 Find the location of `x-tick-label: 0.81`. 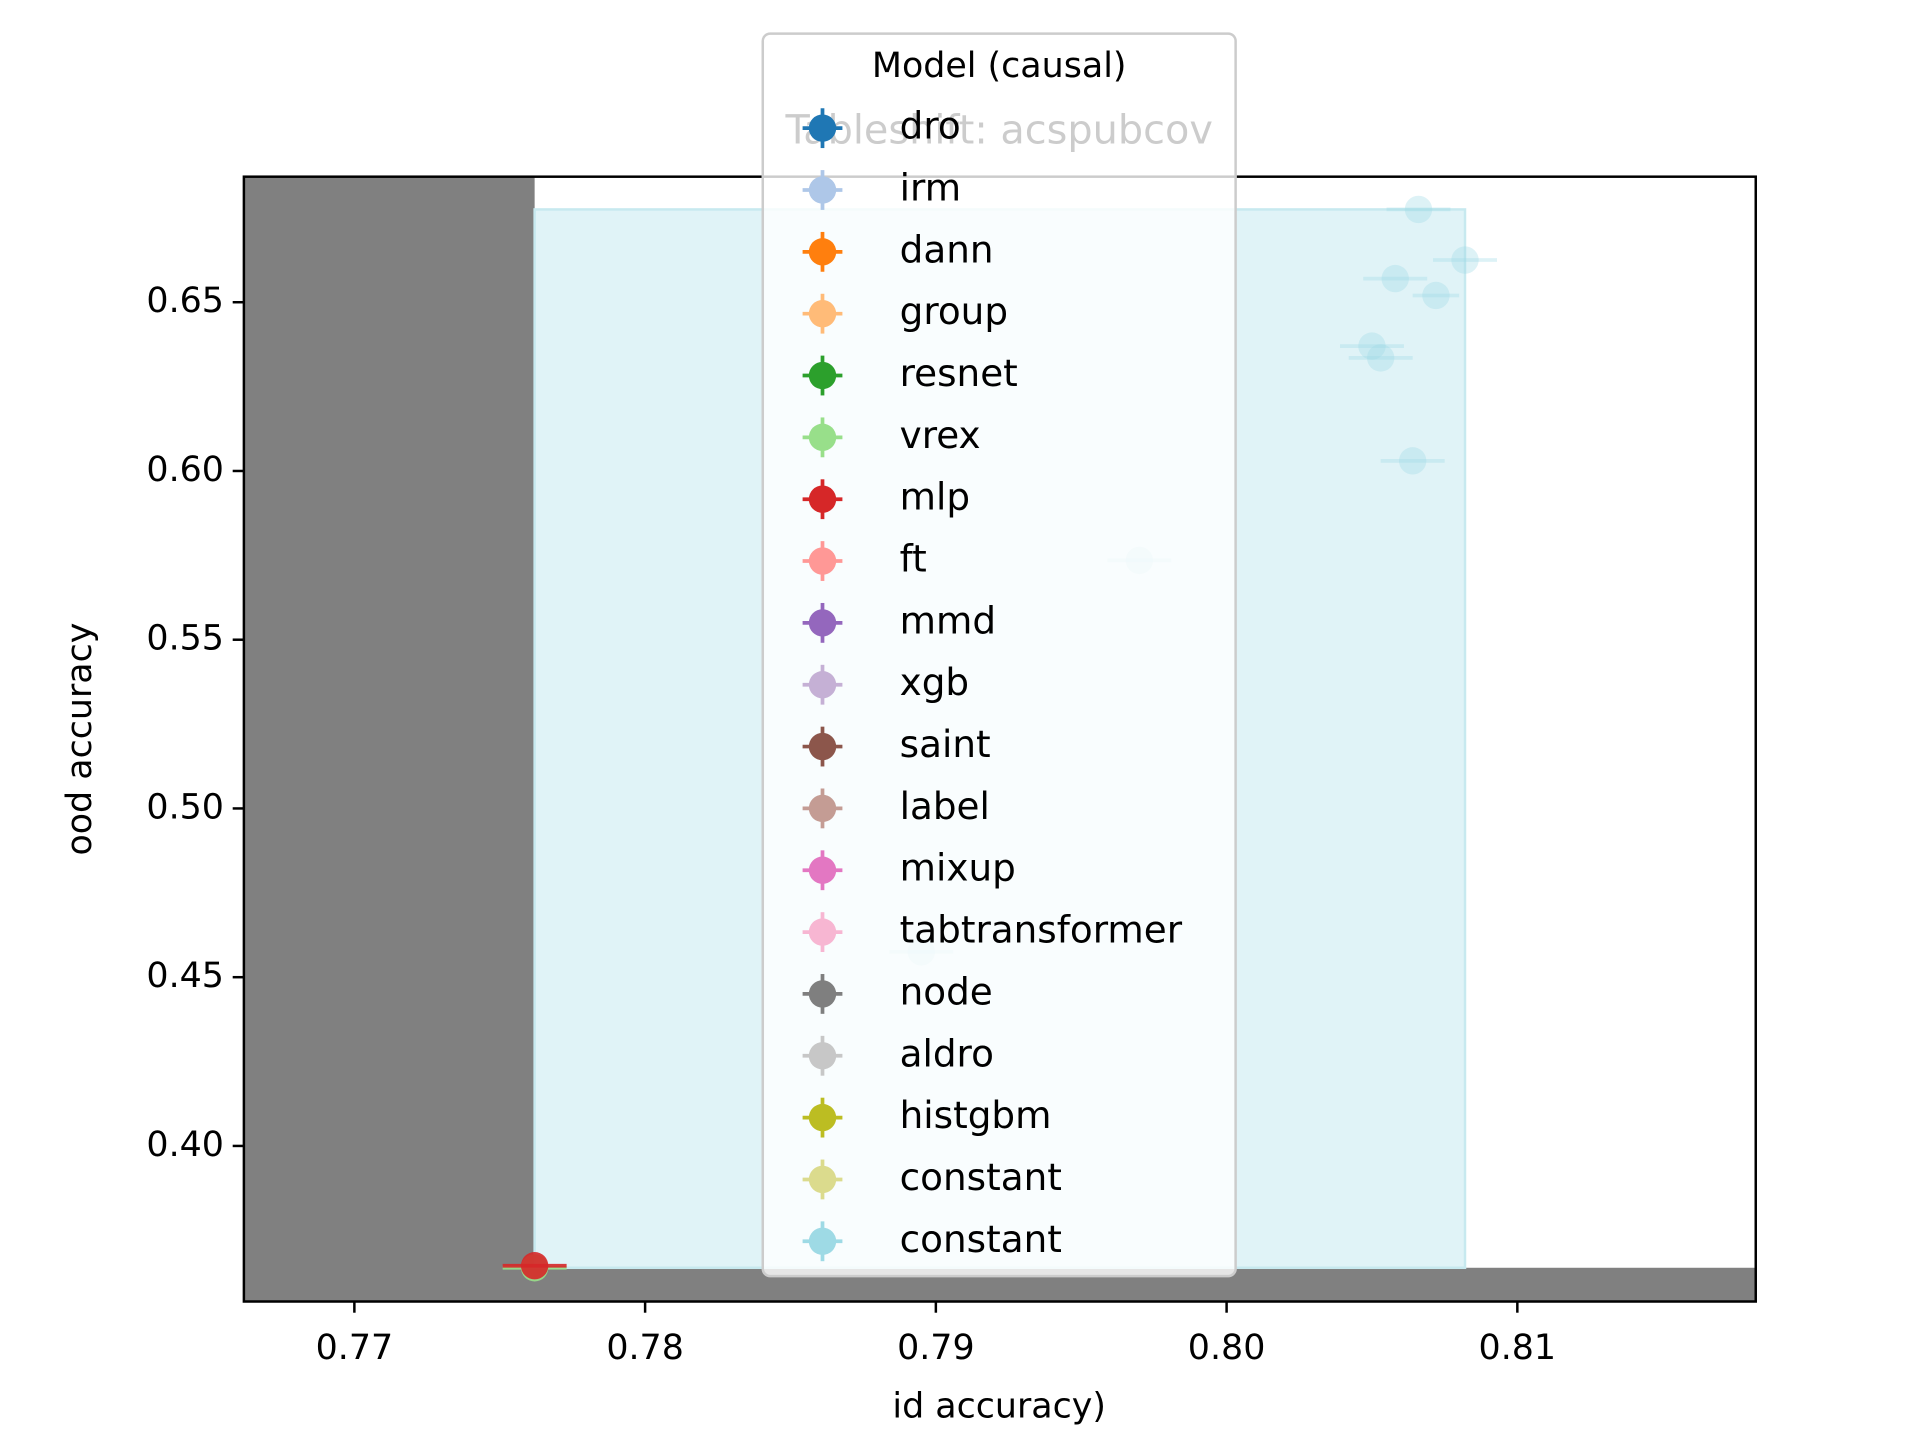

x-tick-label: 0.81 is located at coordinates (1518, 1348).